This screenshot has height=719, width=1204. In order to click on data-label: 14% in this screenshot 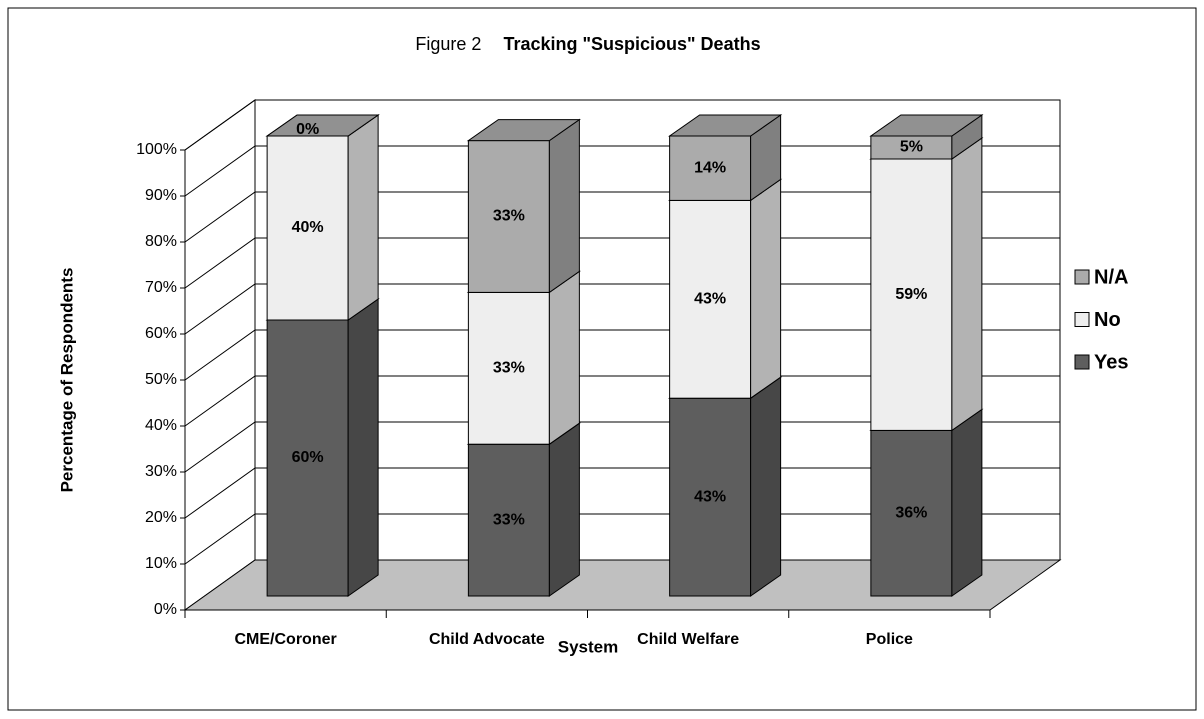, I will do `click(710, 167)`.